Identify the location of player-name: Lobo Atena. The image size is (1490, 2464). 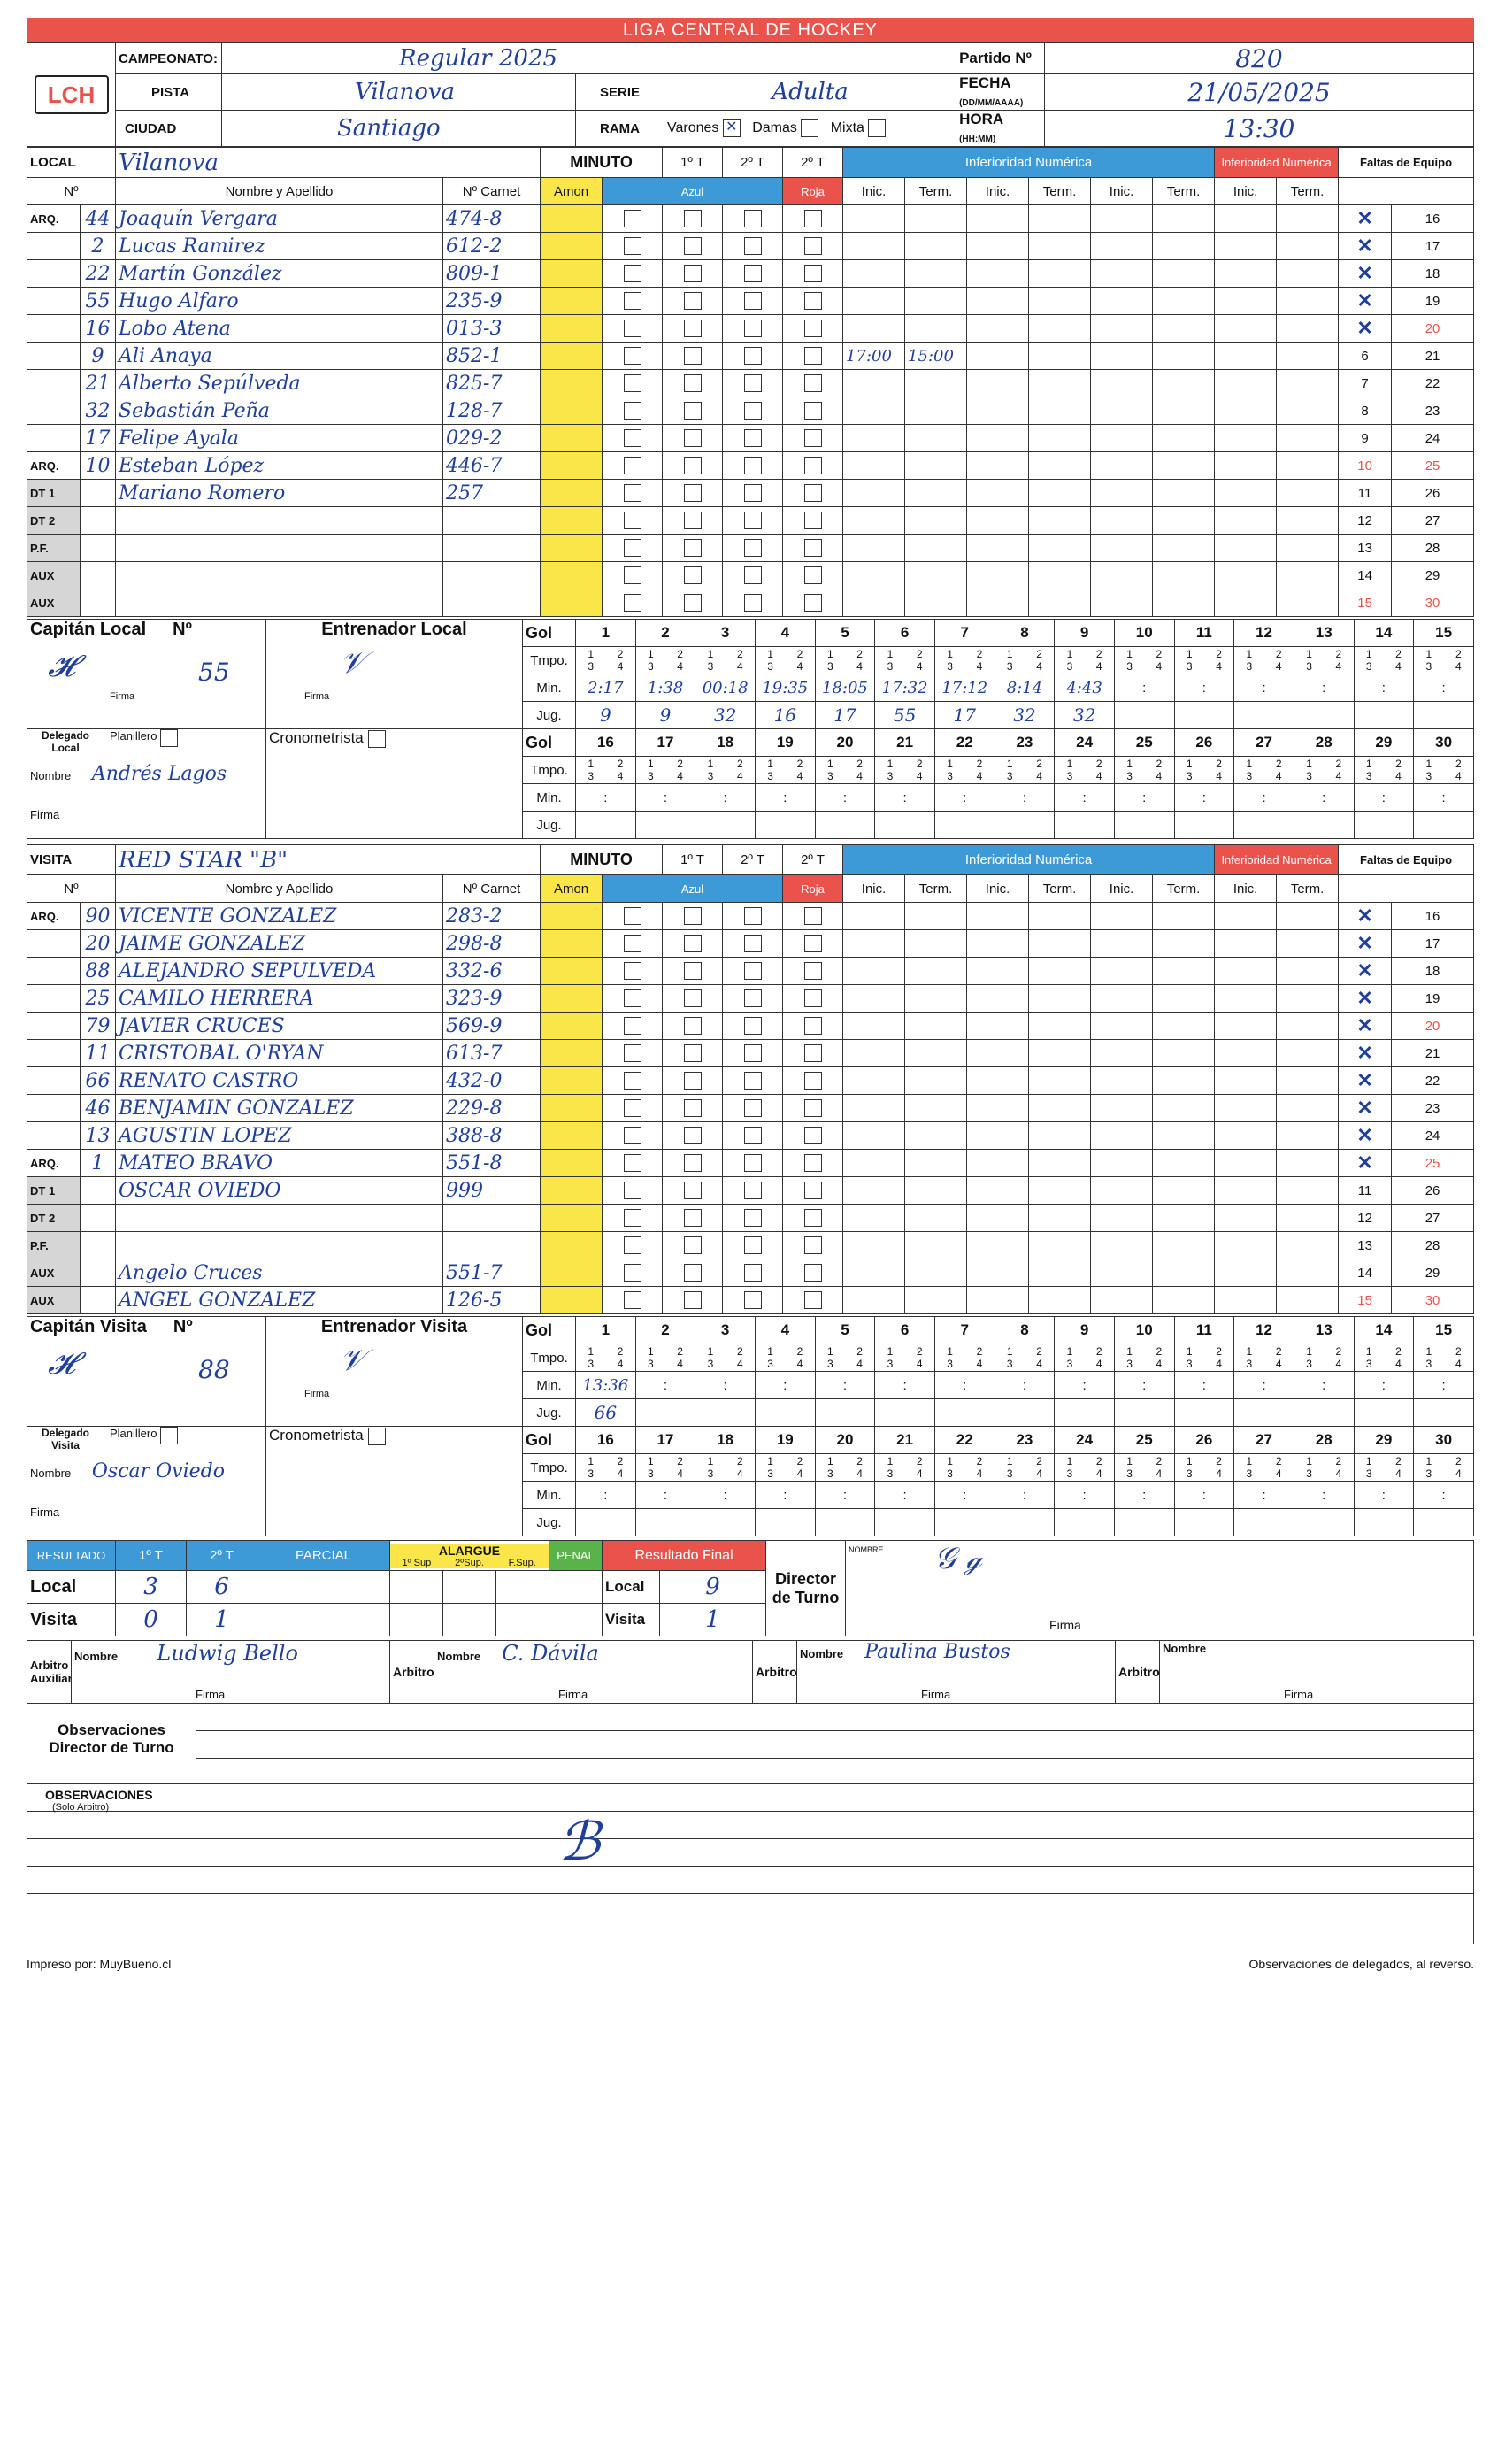
(279, 328).